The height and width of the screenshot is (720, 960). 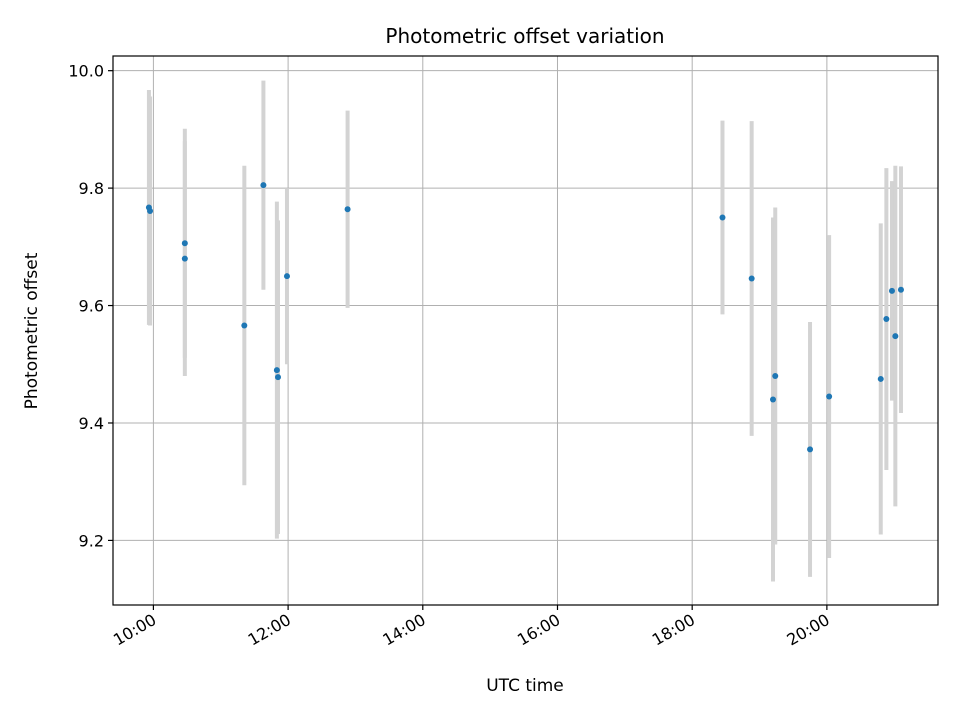 I want to click on x-axis-label: UTC time, so click(x=525, y=686).